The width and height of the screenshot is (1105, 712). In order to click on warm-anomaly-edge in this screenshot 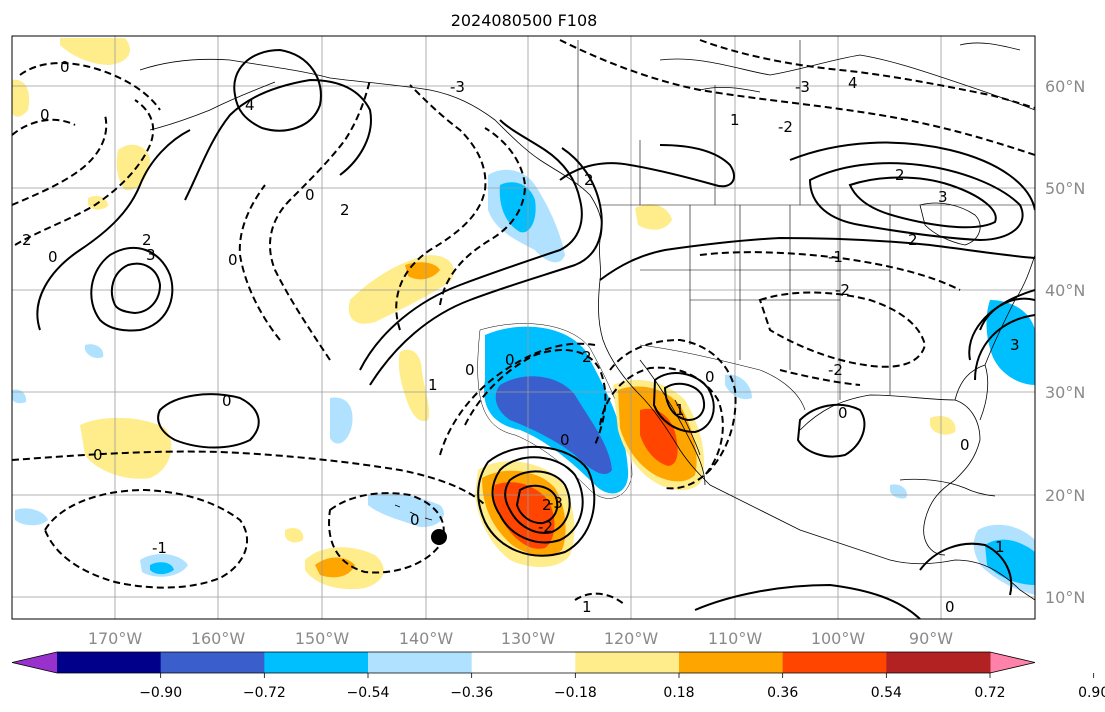, I will do `click(21, 98)`.